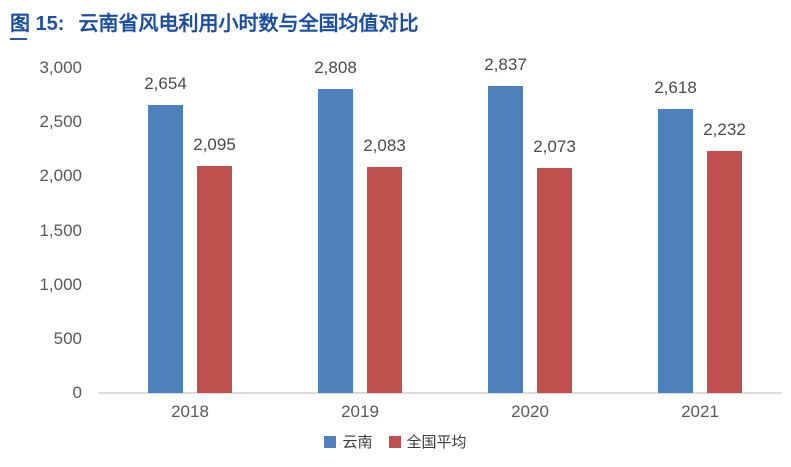  I want to click on legend-swatch-national-avg, so click(394, 441).